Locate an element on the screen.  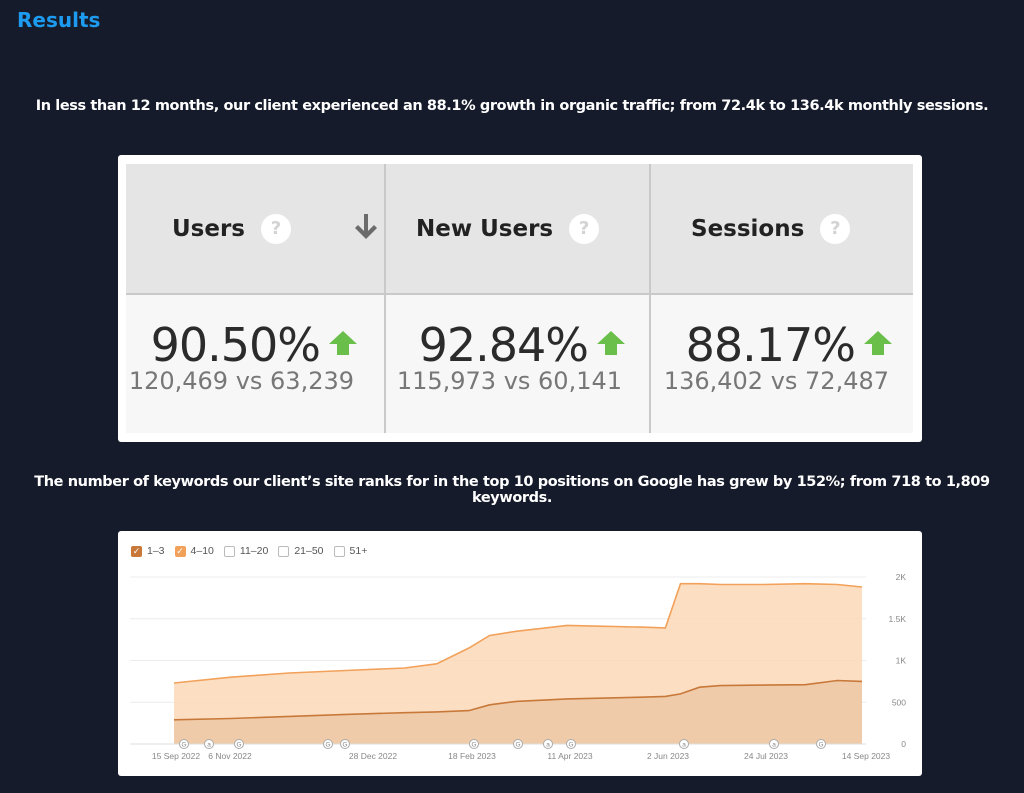
y-tick-label: 1.5K is located at coordinates (898, 619).